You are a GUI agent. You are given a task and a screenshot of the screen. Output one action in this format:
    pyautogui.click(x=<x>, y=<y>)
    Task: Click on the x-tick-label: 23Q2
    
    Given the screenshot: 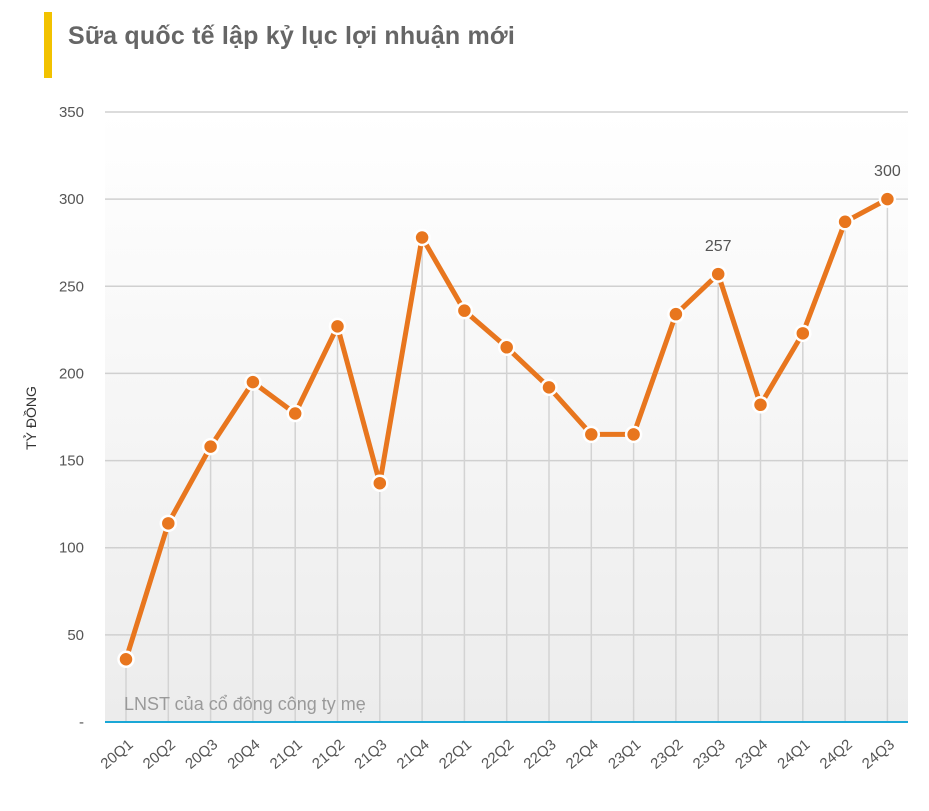 What is the action you would take?
    pyautogui.click(x=666, y=754)
    